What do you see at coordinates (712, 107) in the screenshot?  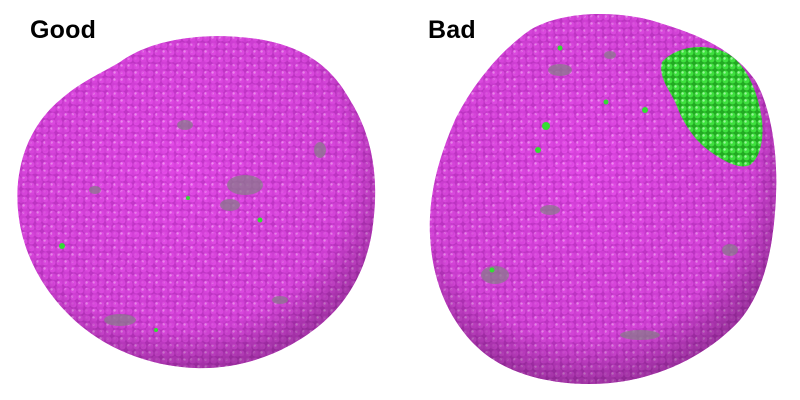 I see `green-exposed-region` at bounding box center [712, 107].